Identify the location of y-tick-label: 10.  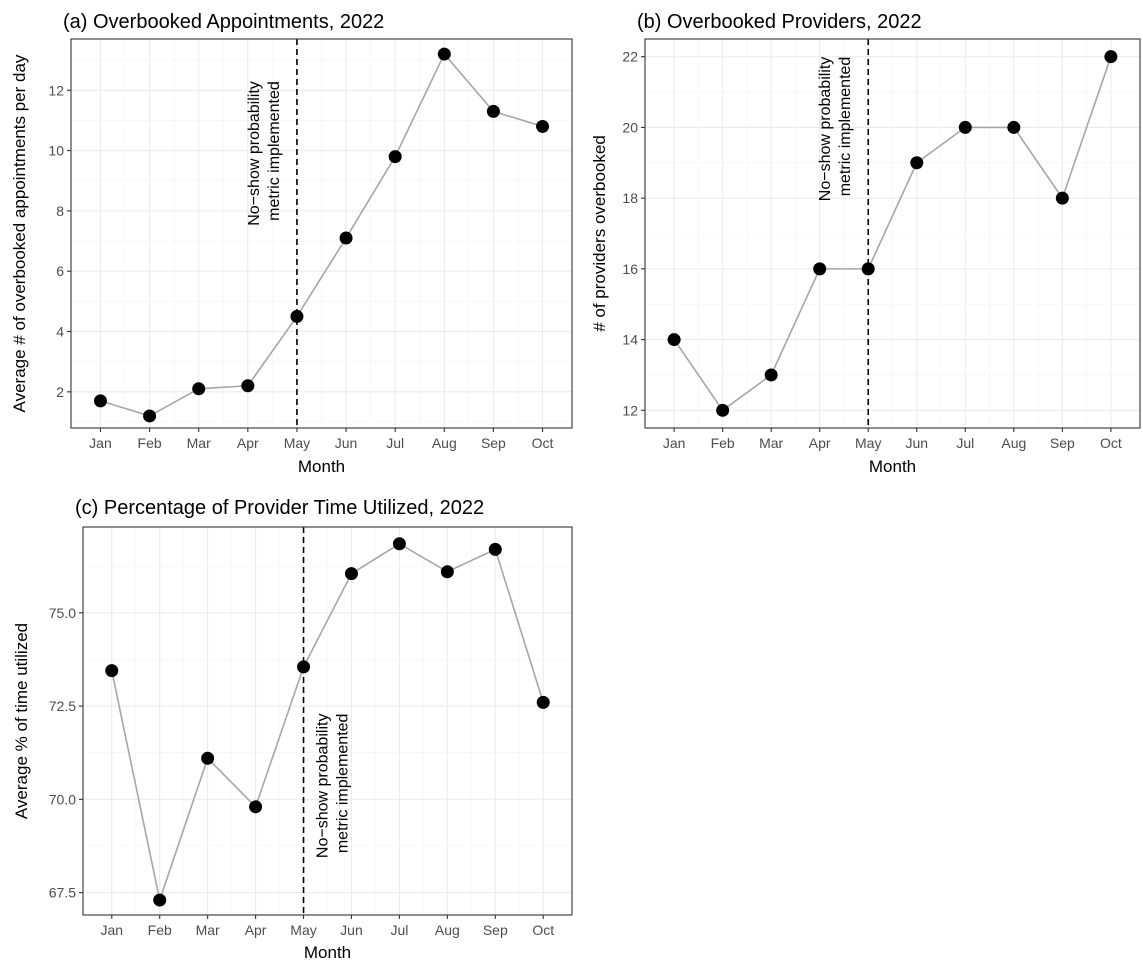
(56, 151).